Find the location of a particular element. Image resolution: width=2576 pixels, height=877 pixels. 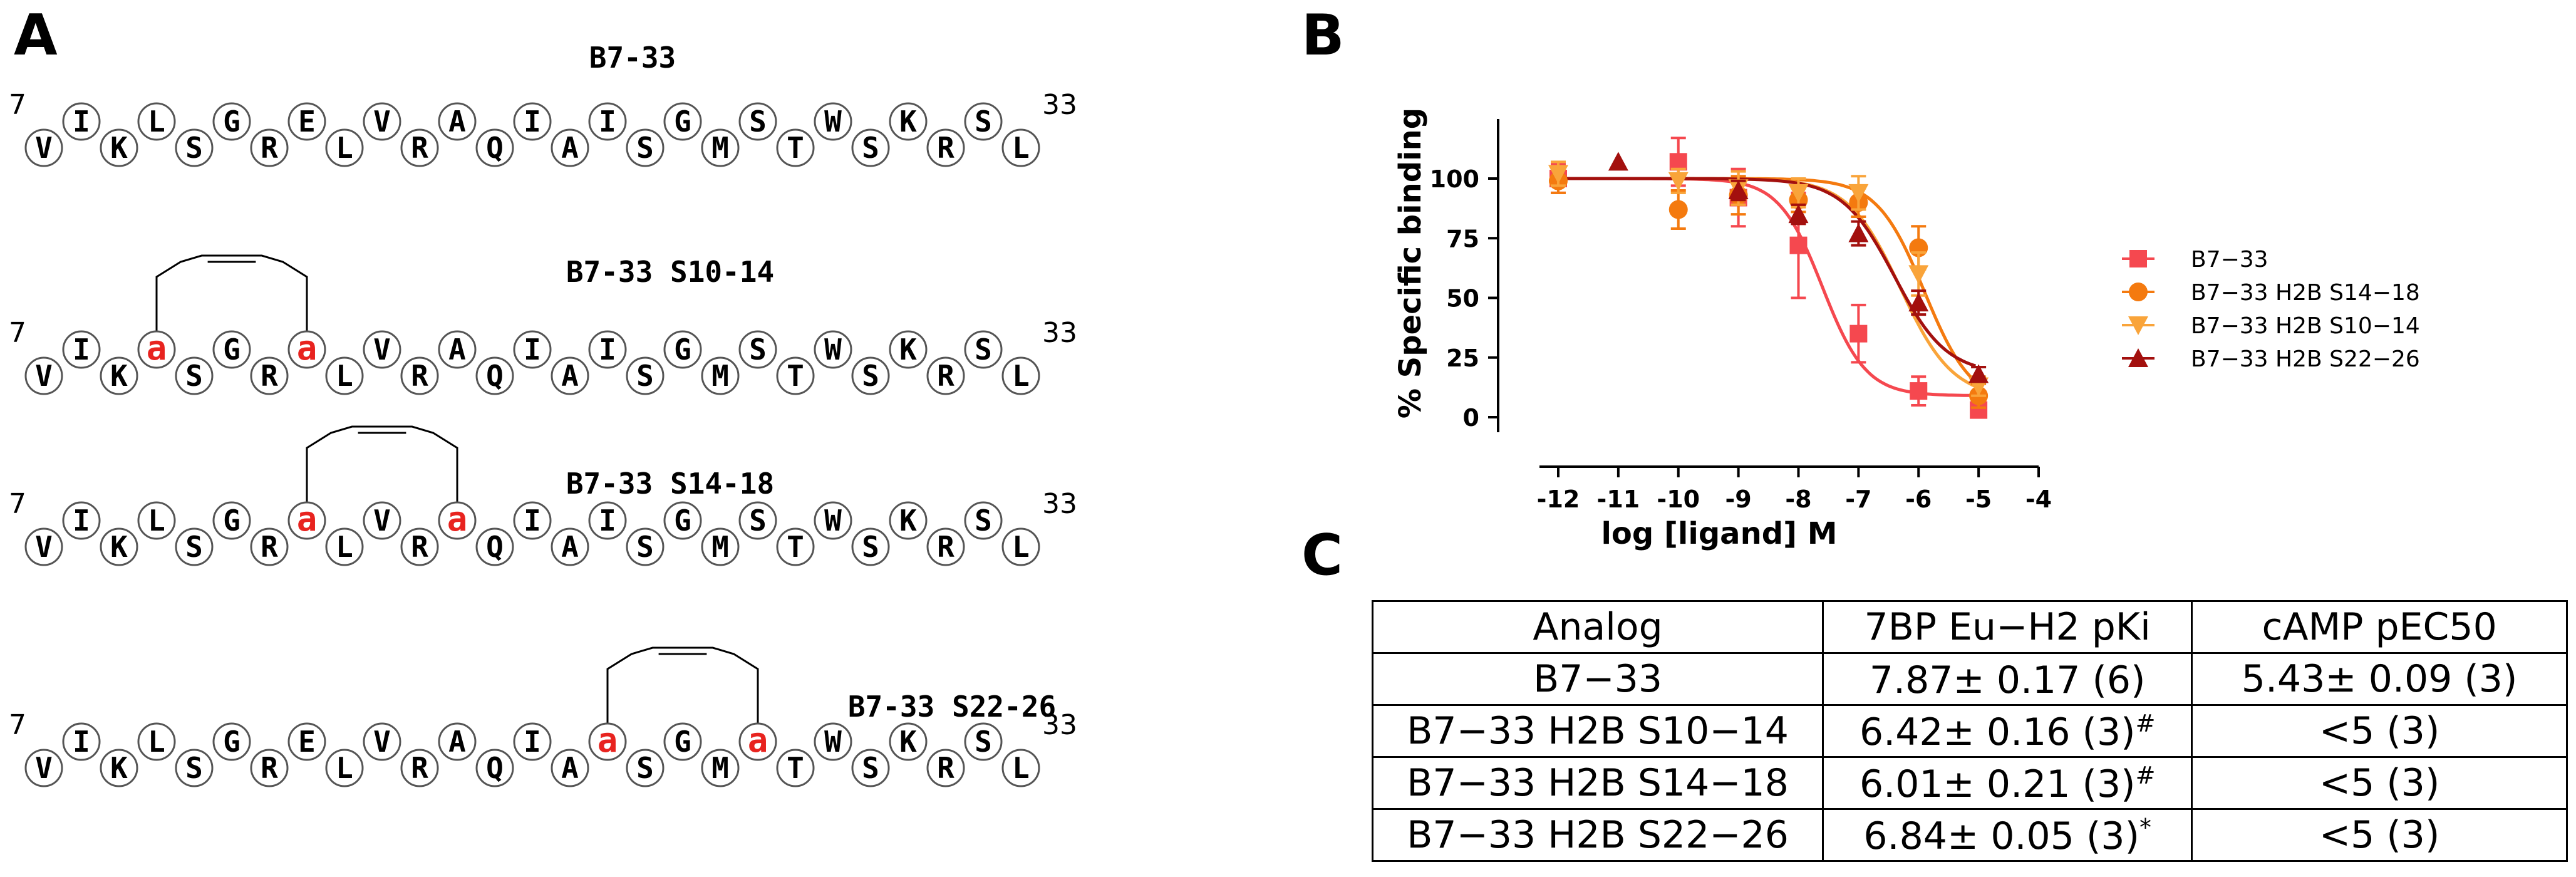

fit-curves is located at coordinates (1767, 287).